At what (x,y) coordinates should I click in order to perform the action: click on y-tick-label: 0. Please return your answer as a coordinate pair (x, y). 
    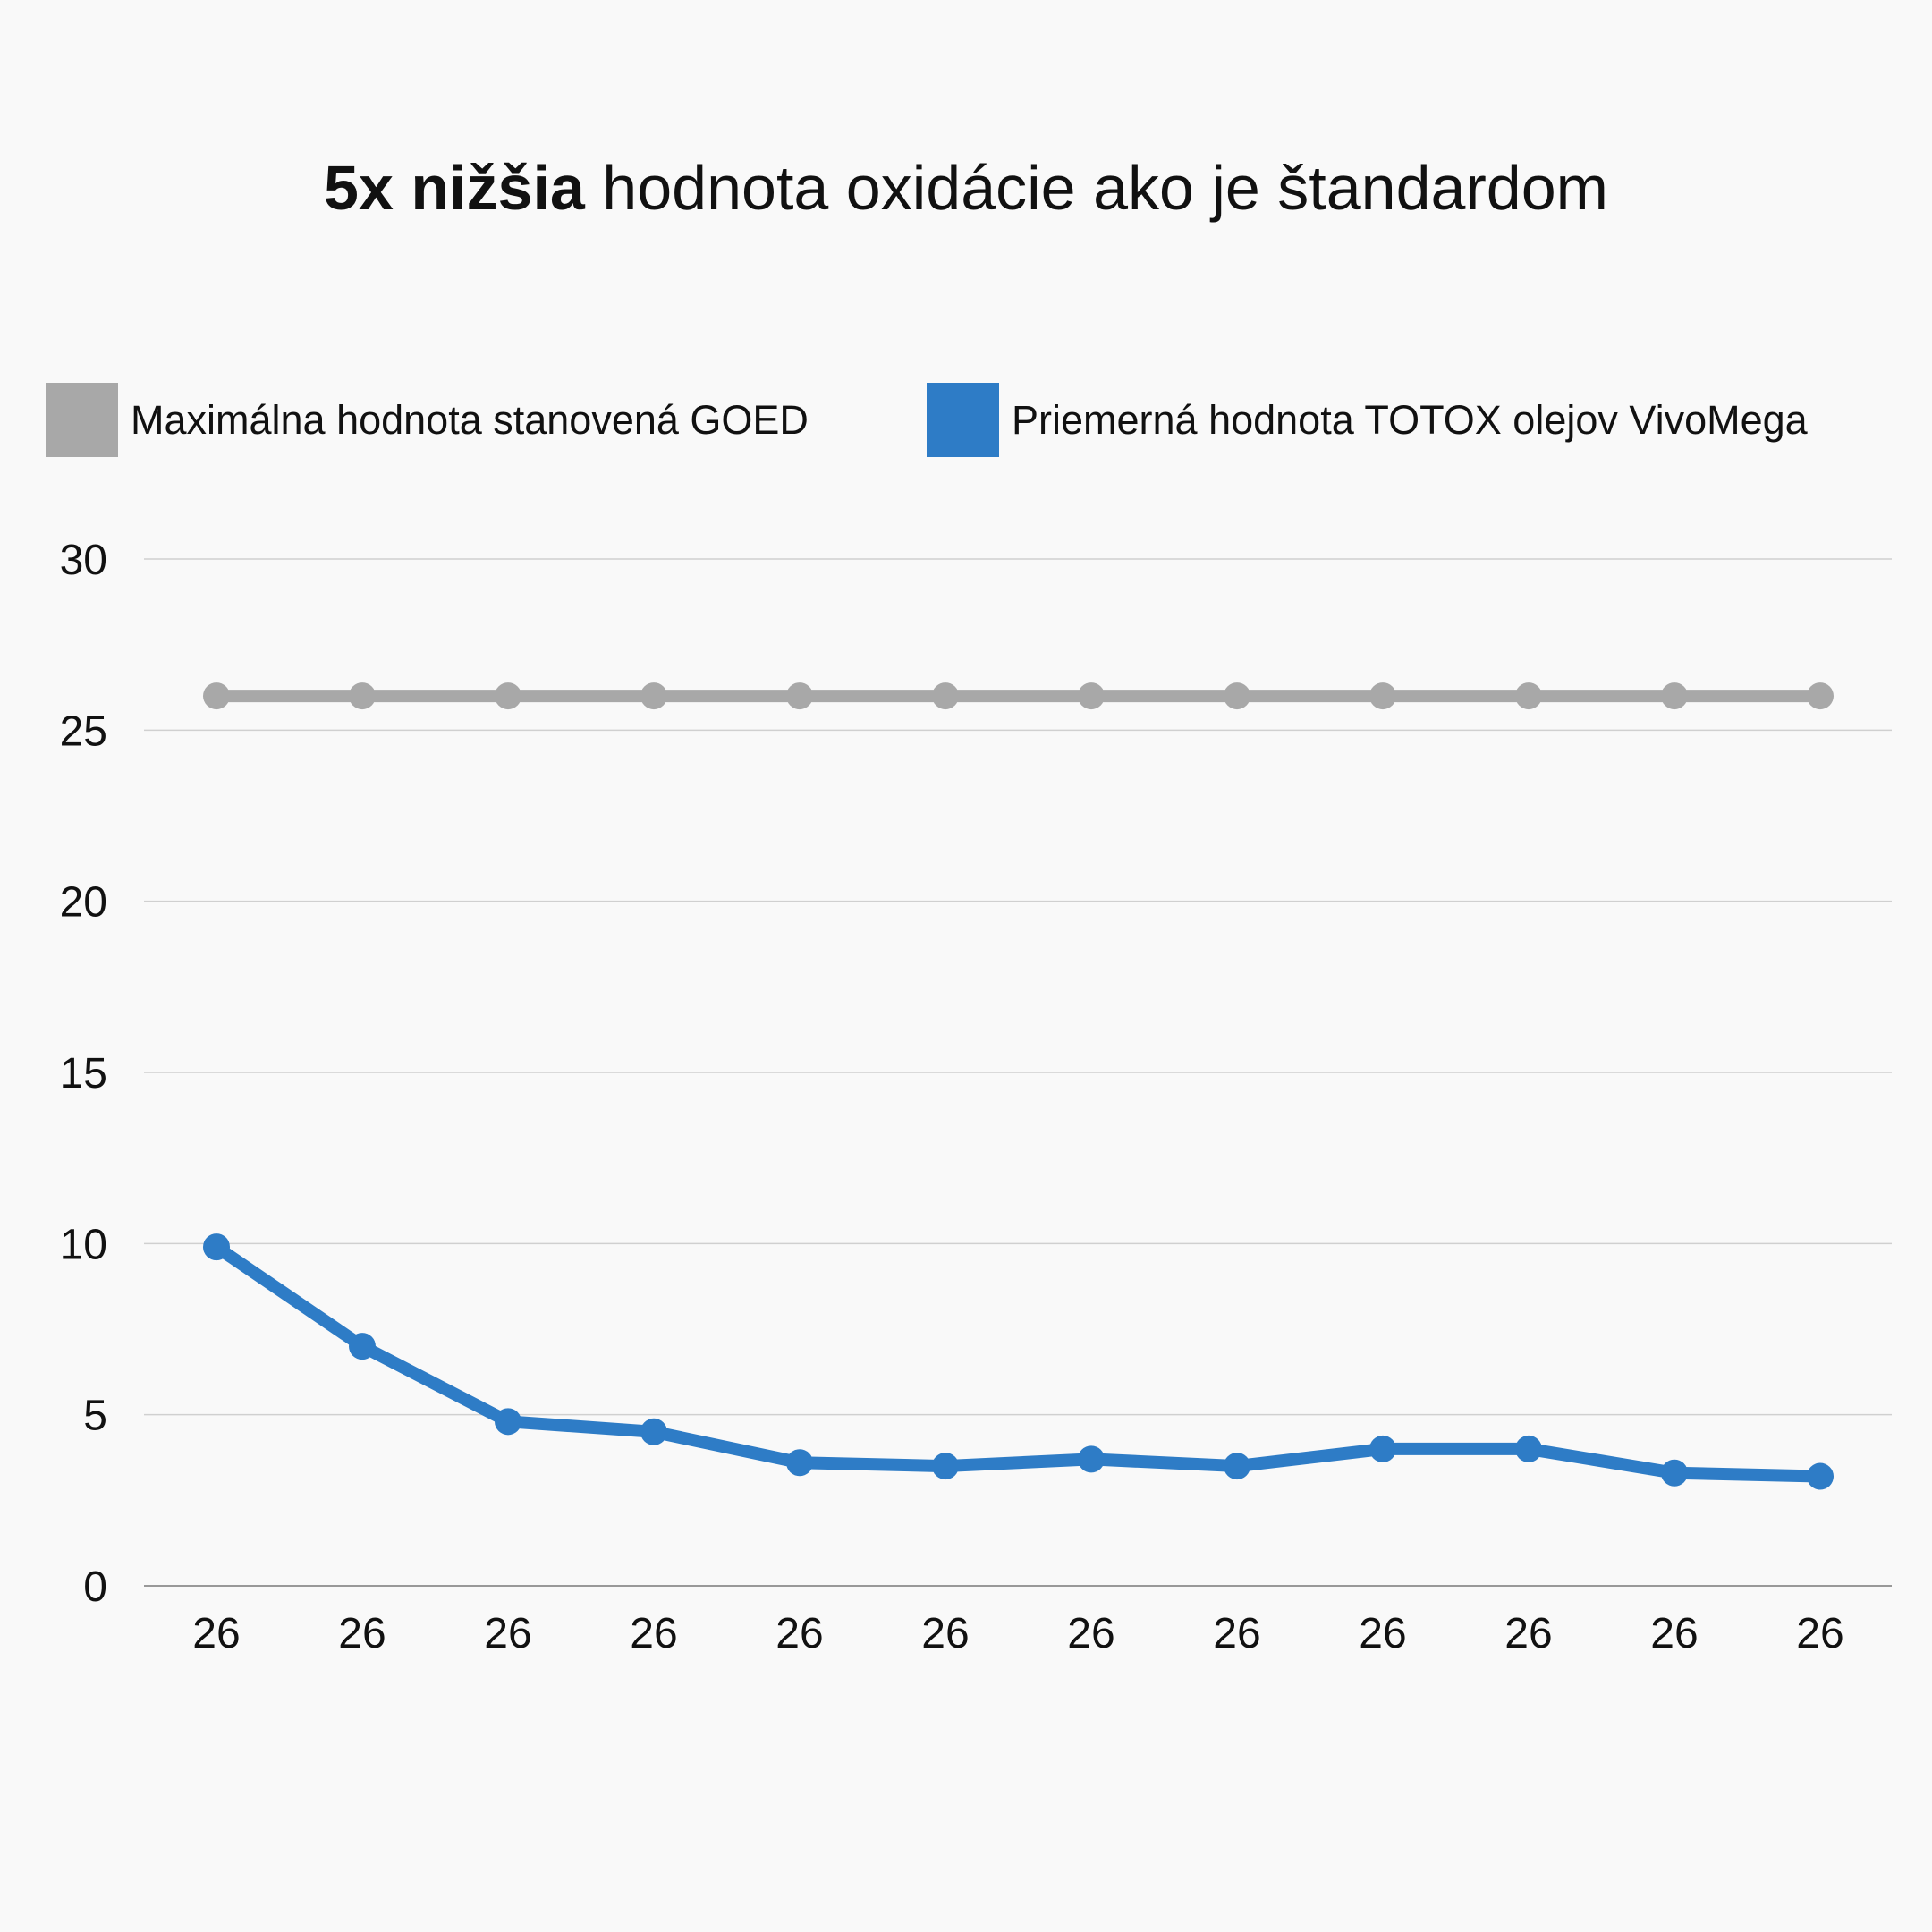
    Looking at the image, I should click on (95, 1587).